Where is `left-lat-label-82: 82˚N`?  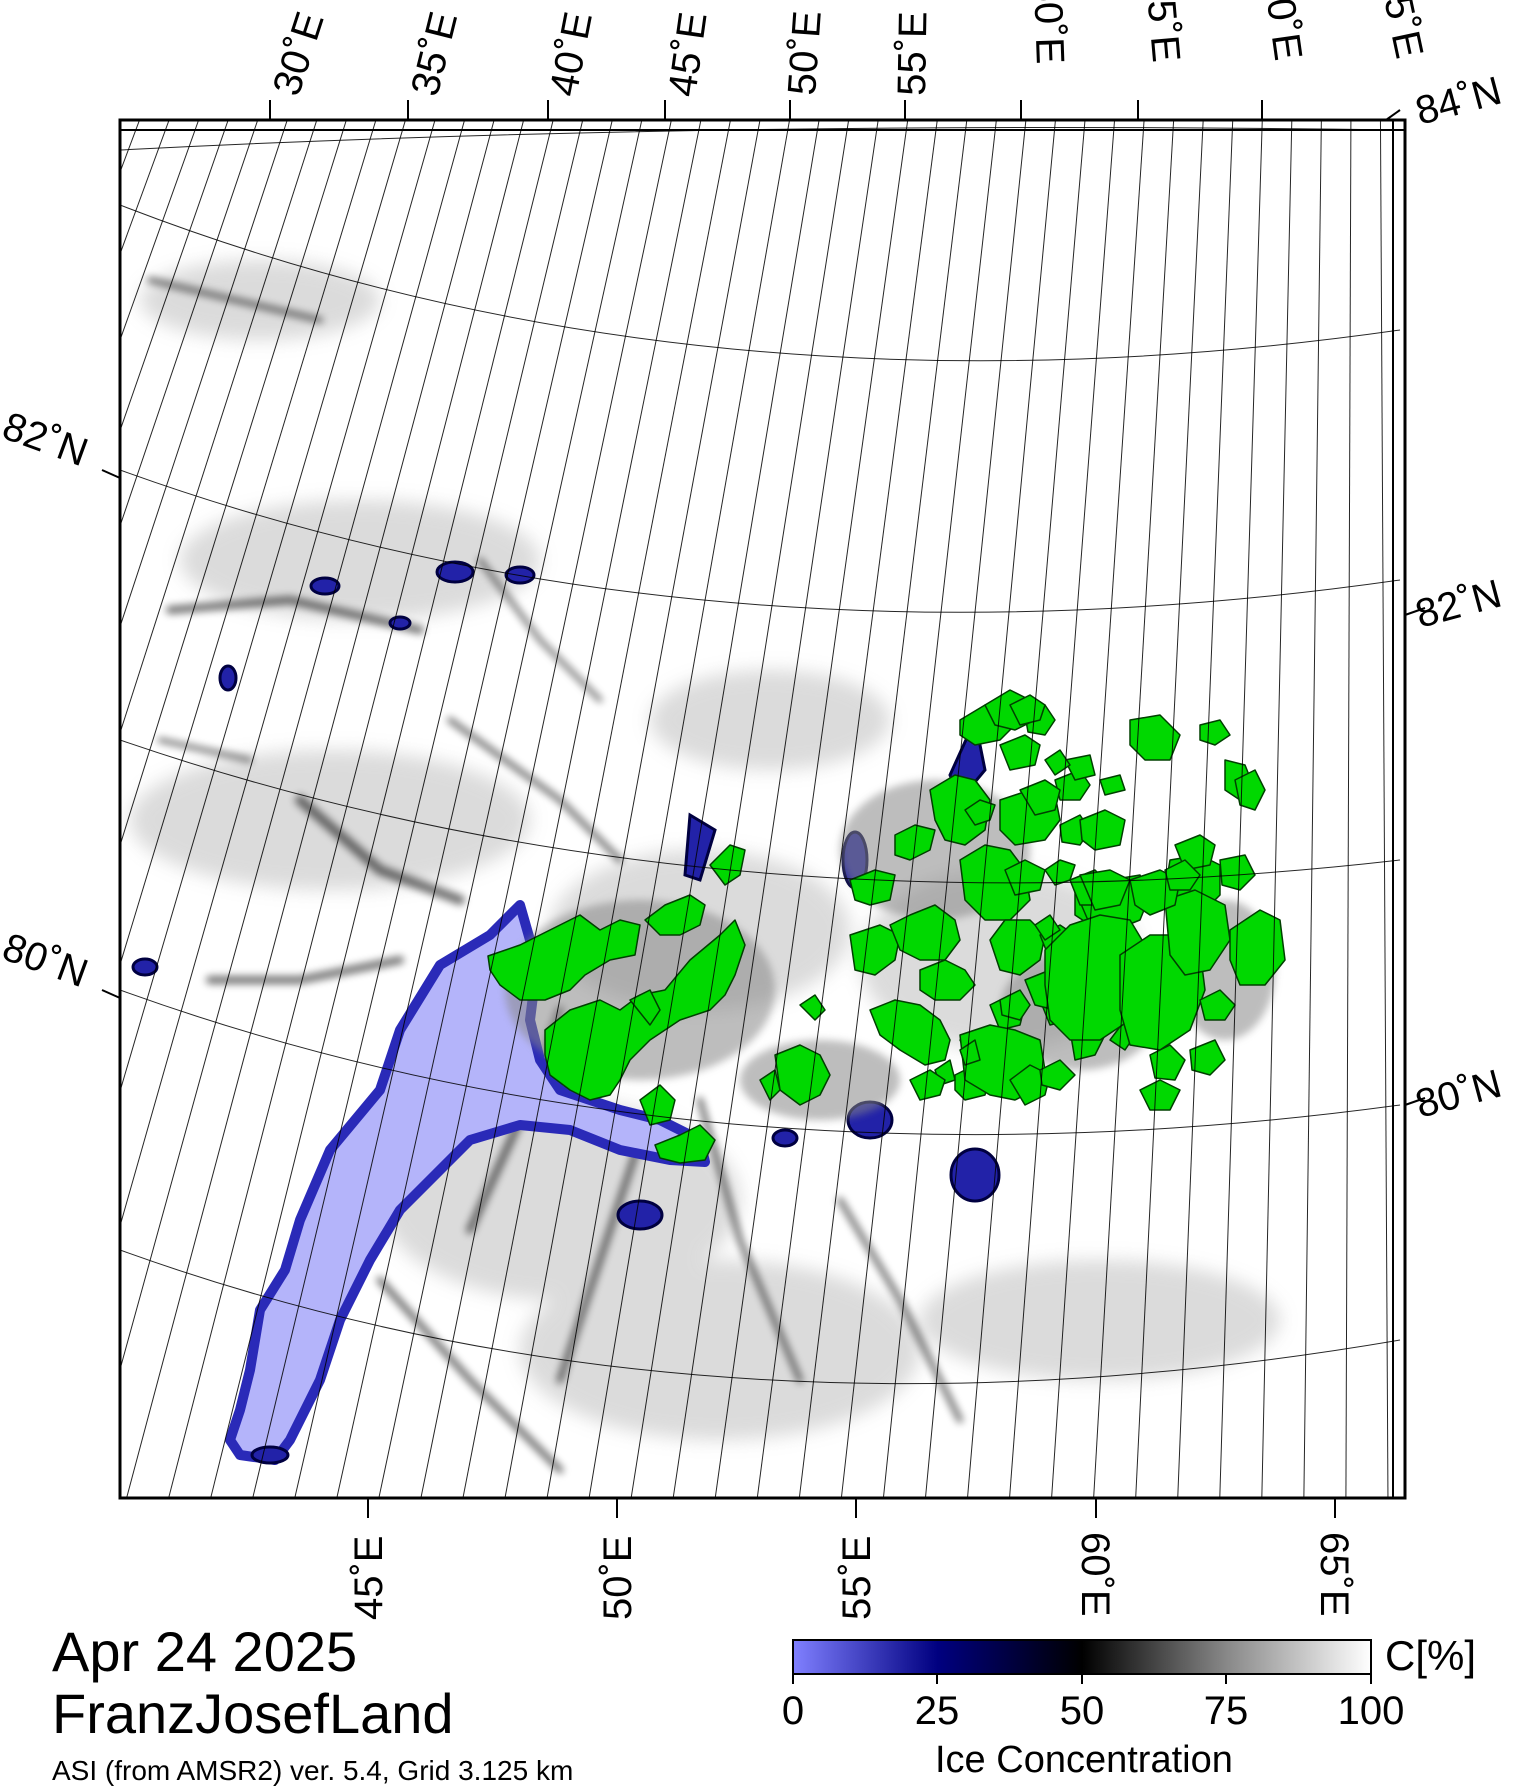
left-lat-label-82: 82˚N is located at coordinates (46, 439).